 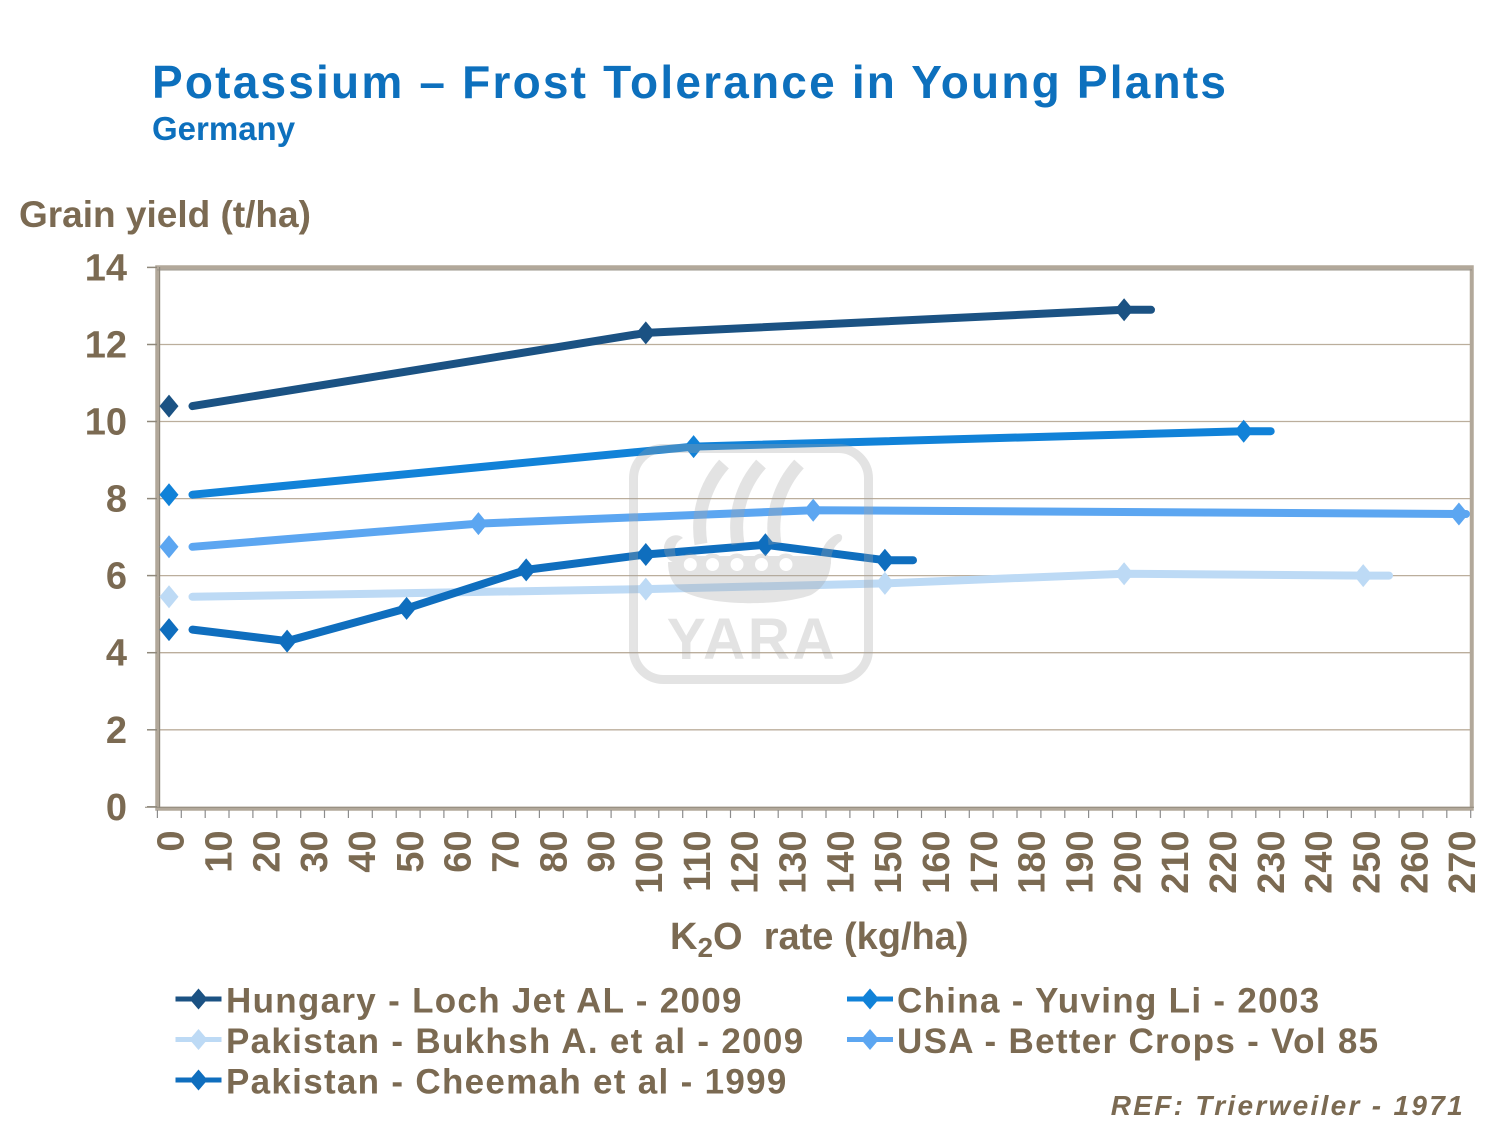 I want to click on svg-text: 70, so click(x=507, y=852).